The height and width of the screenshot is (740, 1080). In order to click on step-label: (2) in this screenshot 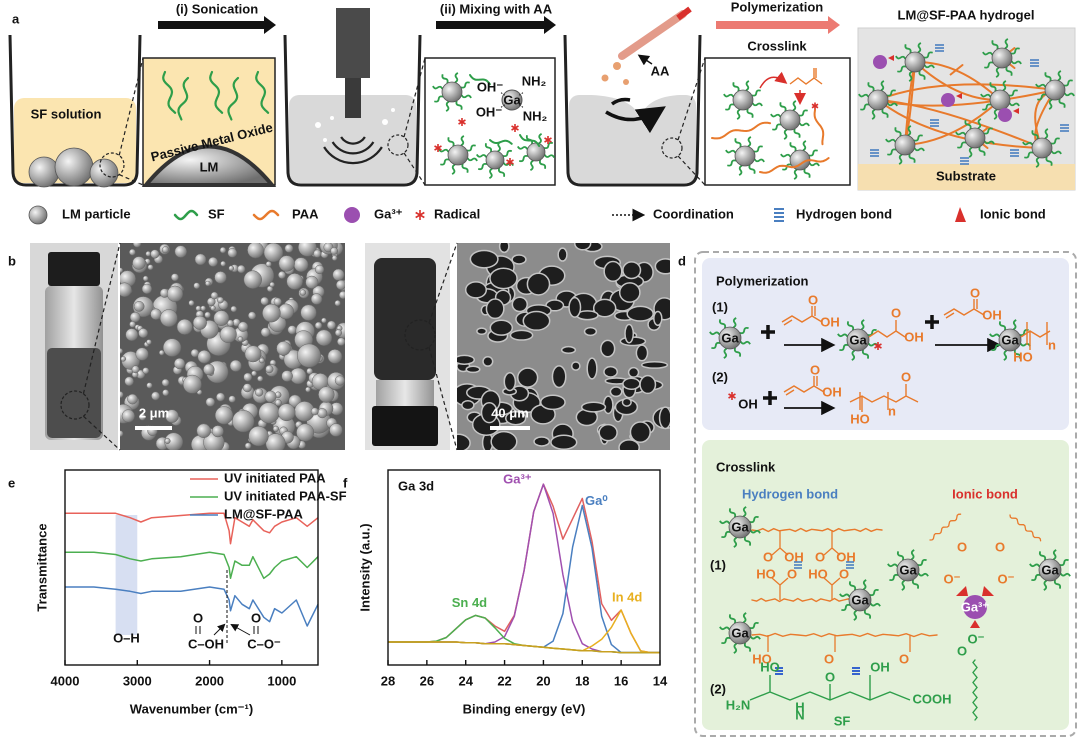, I will do `click(720, 376)`.